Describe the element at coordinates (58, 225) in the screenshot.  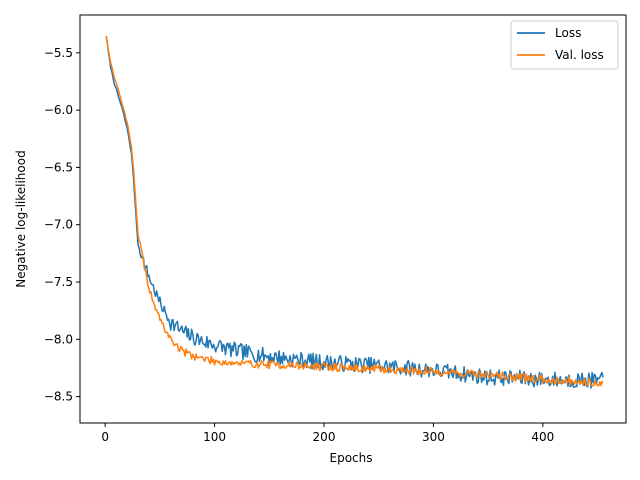
I see `y-tick-label: −7.0` at that location.